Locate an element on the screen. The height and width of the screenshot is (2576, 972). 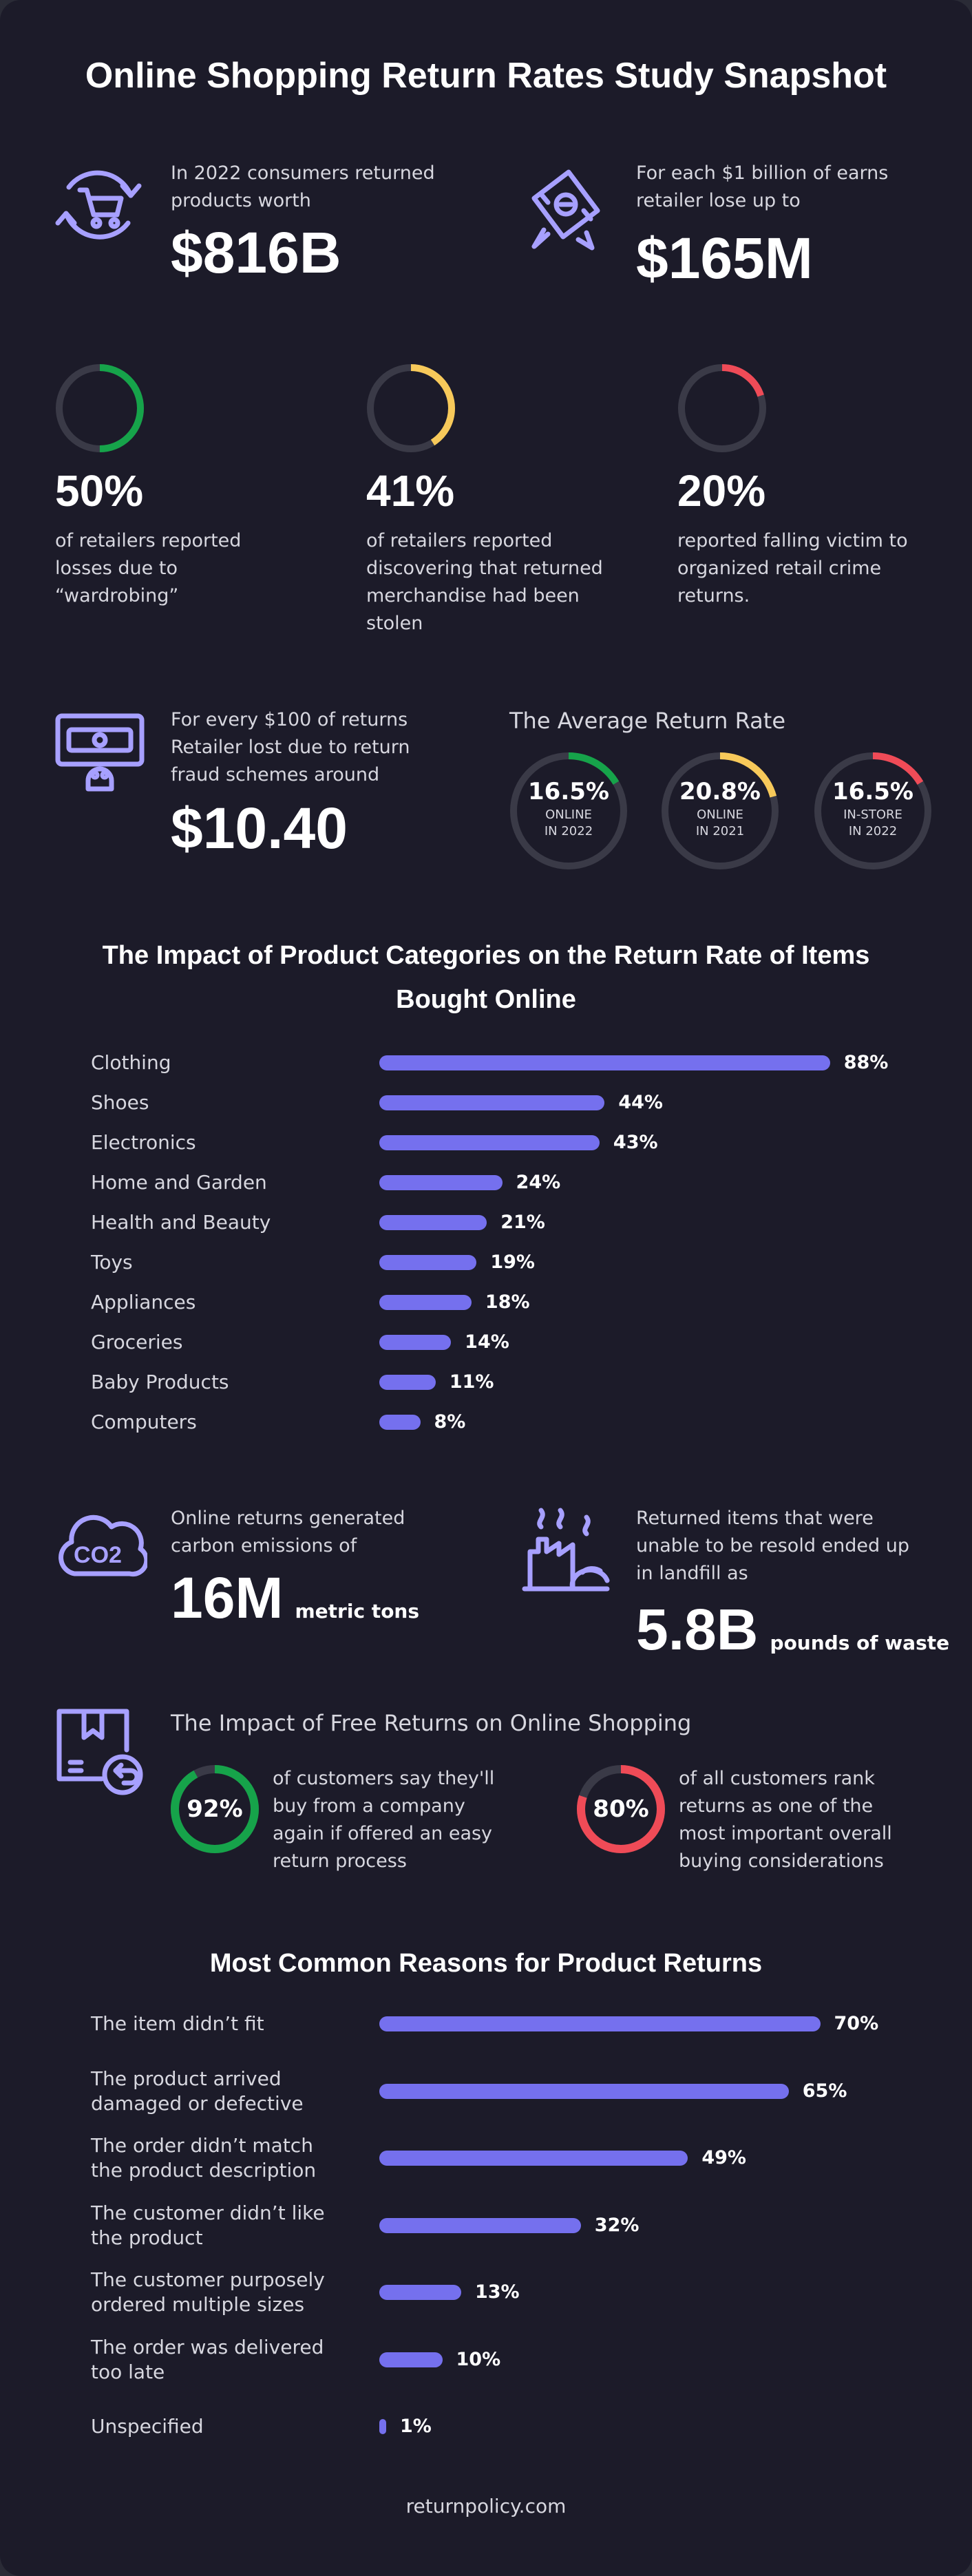
bar-value-label-2: 44% is located at coordinates (640, 1103).